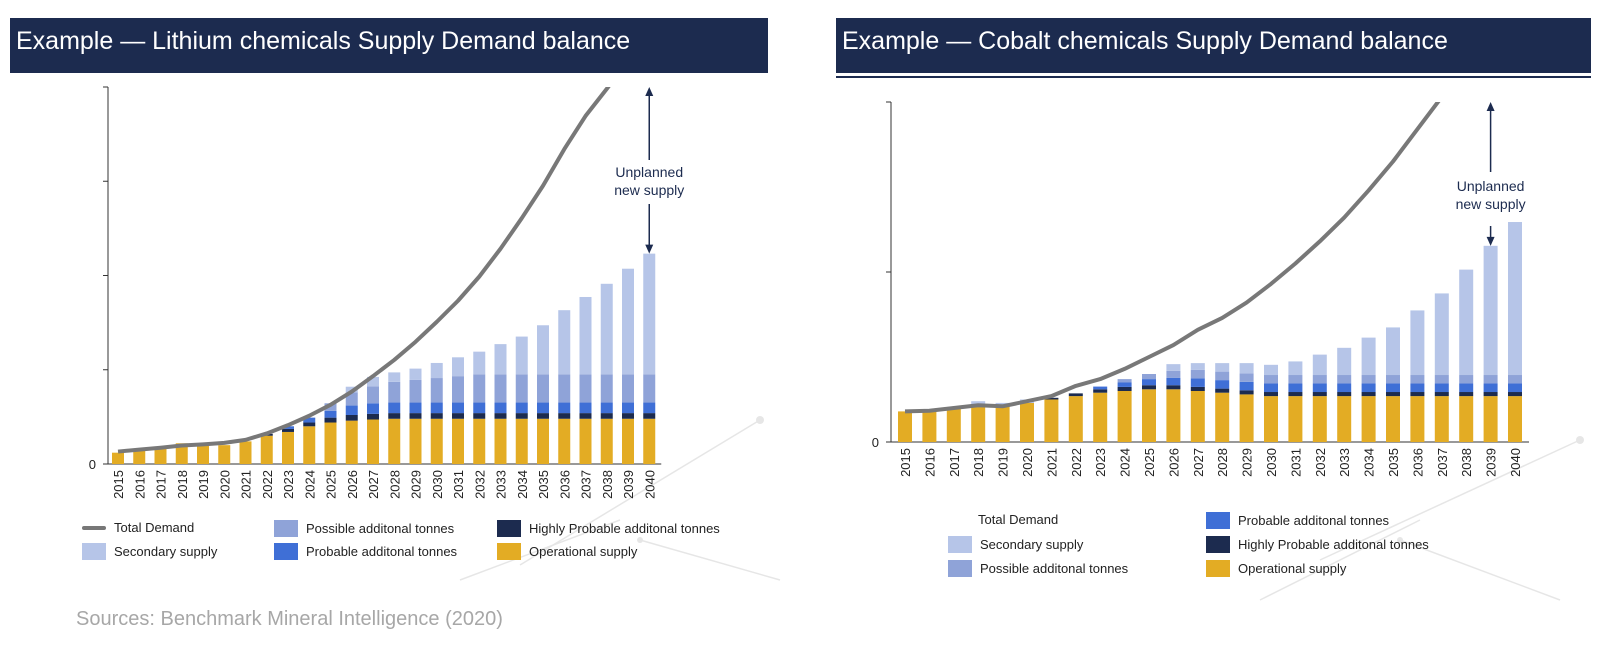 The width and height of the screenshot is (1600, 651). What do you see at coordinates (458, 367) in the screenshot?
I see `bar-secondary-2031` at bounding box center [458, 367].